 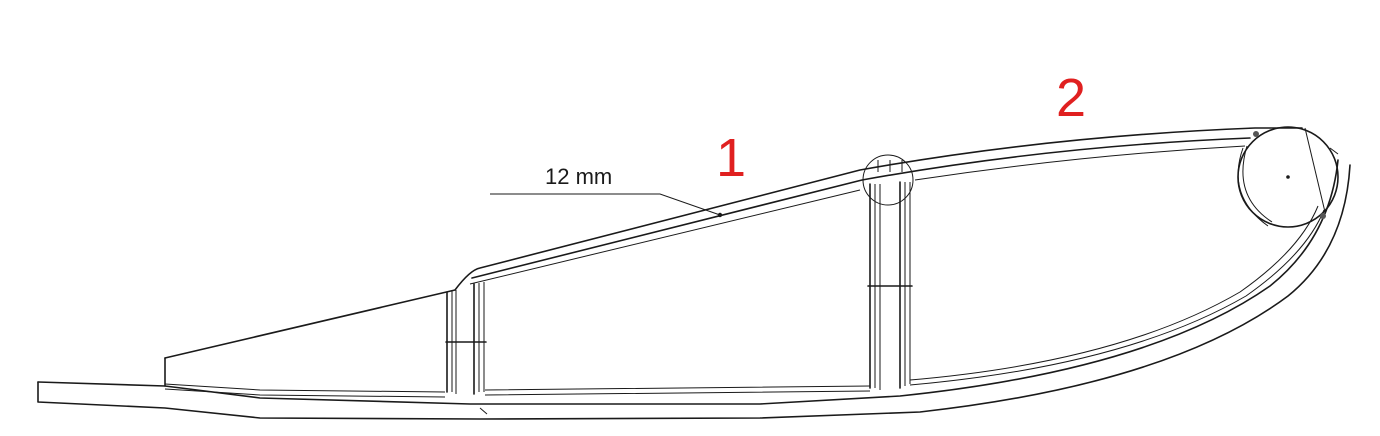 I want to click on detail-tick-bottom, so click(x=483, y=411).